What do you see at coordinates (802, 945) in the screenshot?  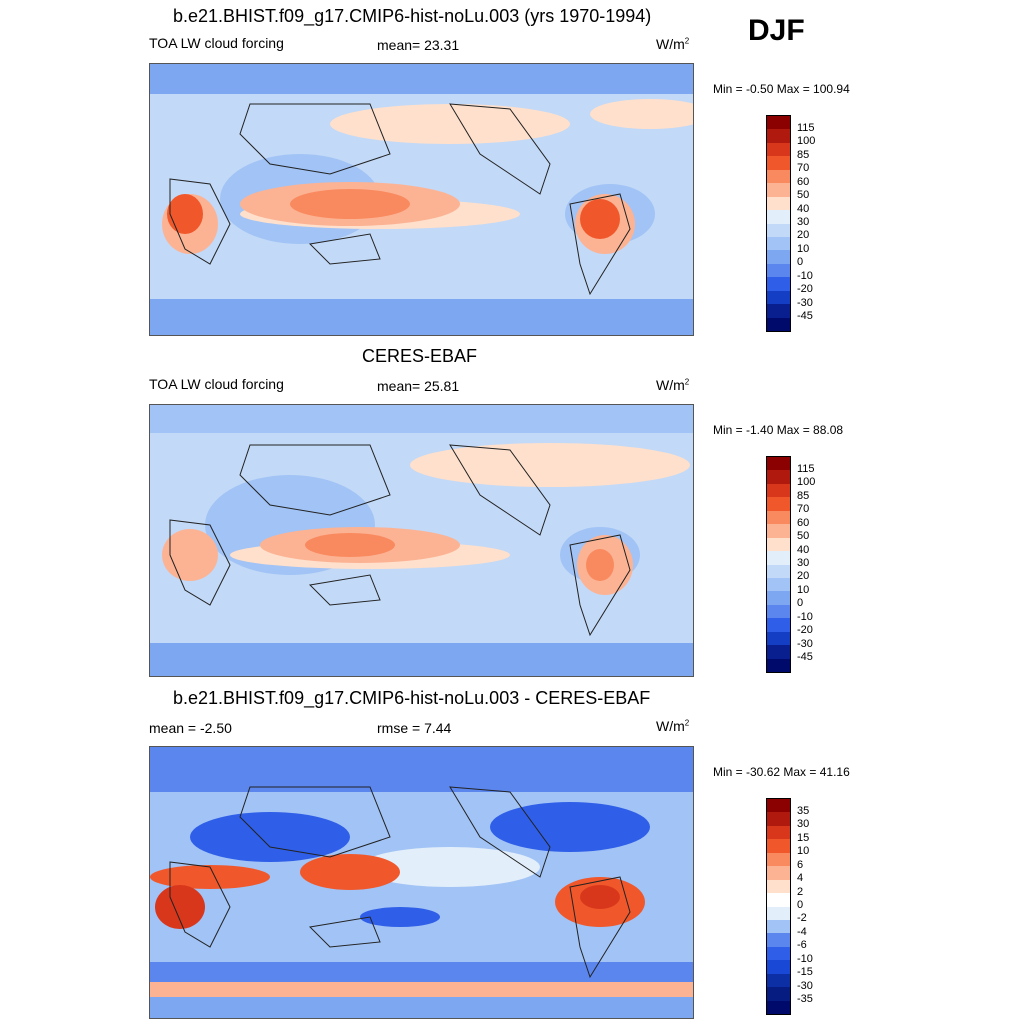 I see `colorbar-tick-label: -6` at bounding box center [802, 945].